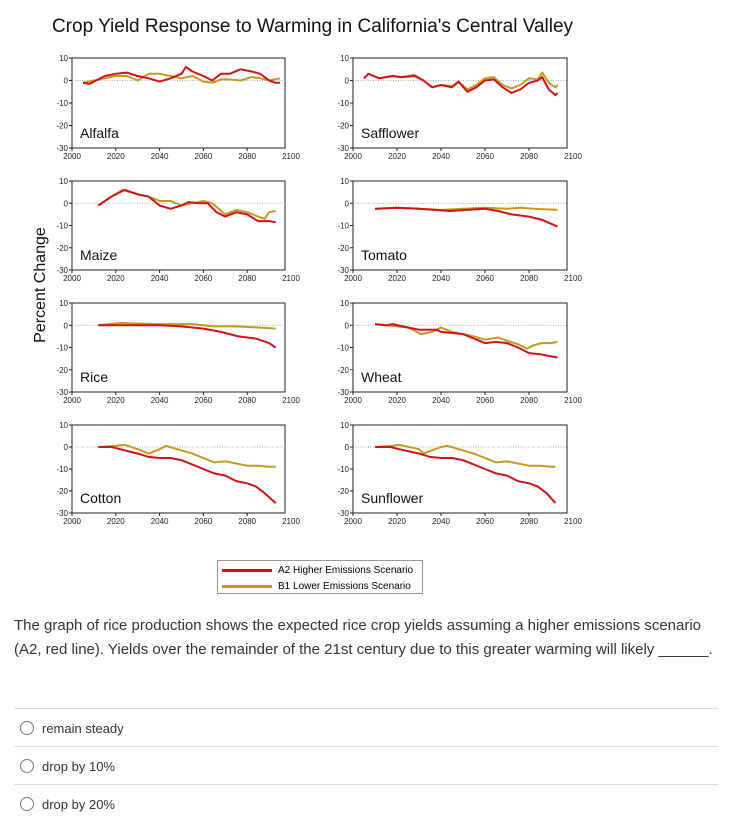 The height and width of the screenshot is (831, 732). Describe the element at coordinates (392, 498) in the screenshot. I see `panel-label: Sunflower` at that location.